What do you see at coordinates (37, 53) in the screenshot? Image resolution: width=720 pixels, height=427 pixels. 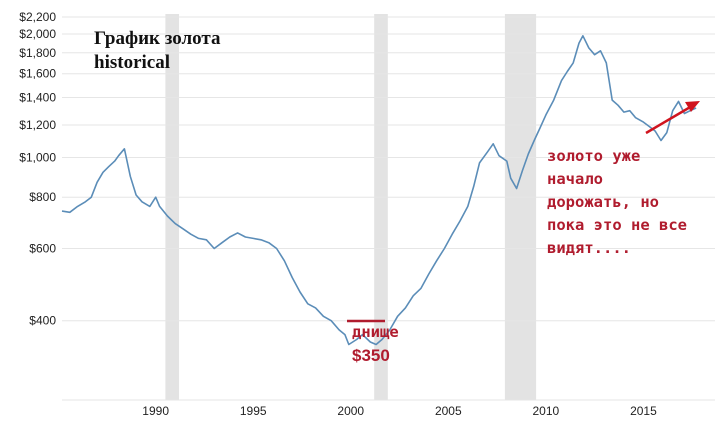 I see `y-tick-label: $1,800` at bounding box center [37, 53].